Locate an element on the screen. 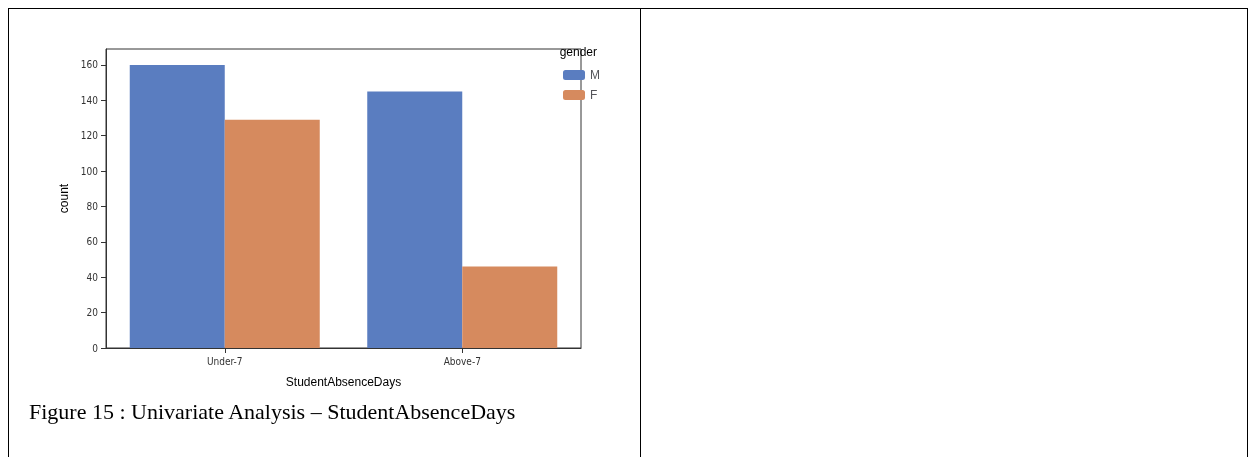 The width and height of the screenshot is (1248, 457). legend-title: gender is located at coordinates (578, 52).